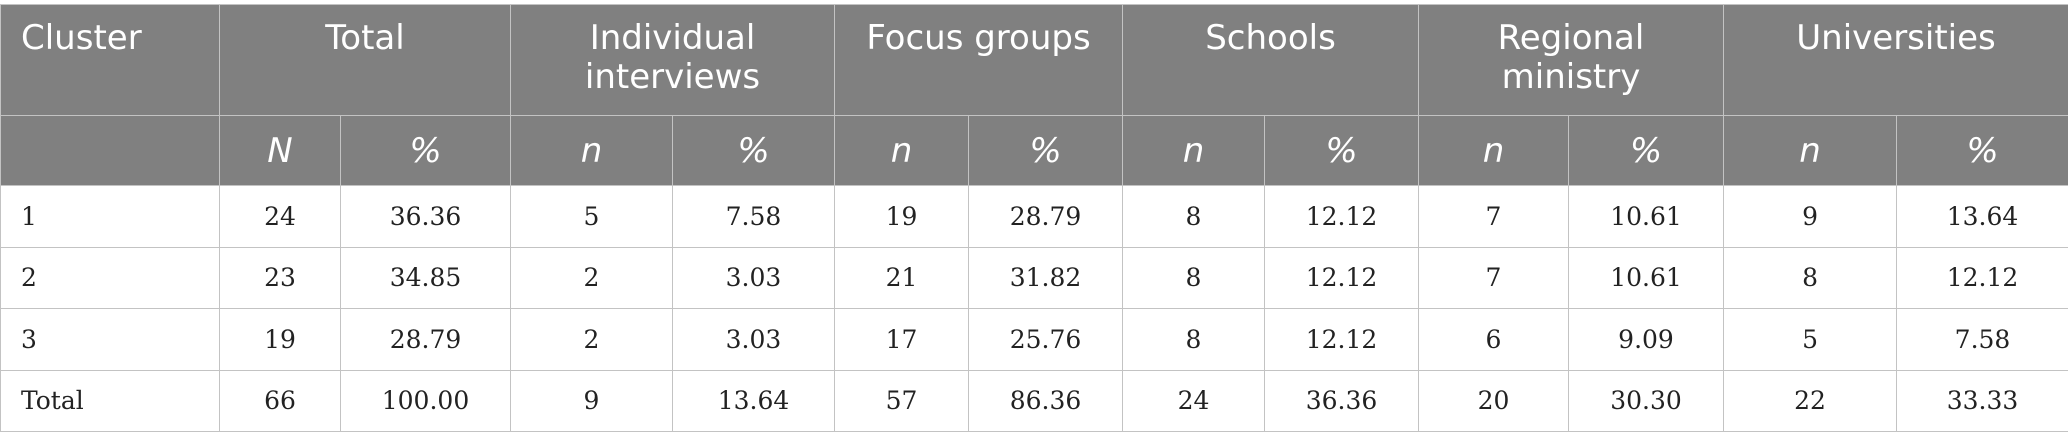 The width and height of the screenshot is (2068, 447). Describe the element at coordinates (901, 339) in the screenshot. I see `table-cell: 17` at that location.